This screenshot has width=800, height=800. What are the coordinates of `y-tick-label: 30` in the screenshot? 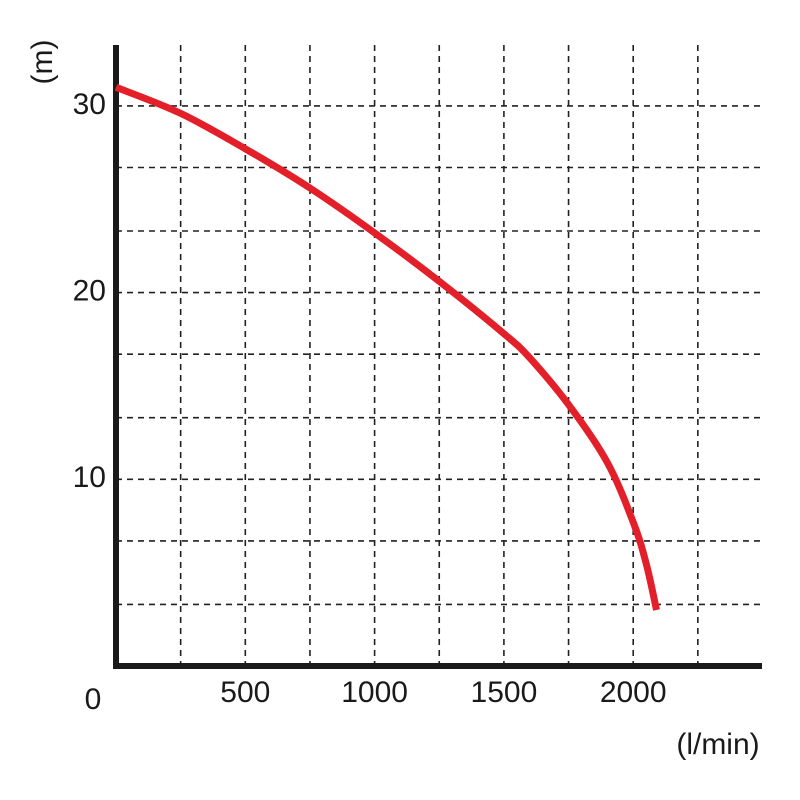 It's located at (89, 104).